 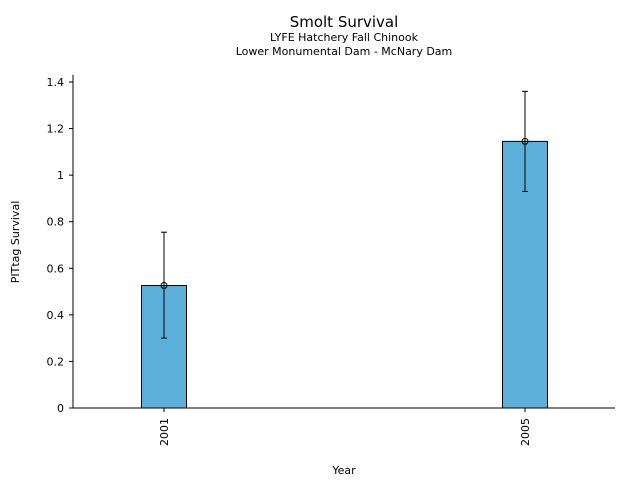 What do you see at coordinates (525, 432) in the screenshot?
I see `x-tick-label: 2005` at bounding box center [525, 432].